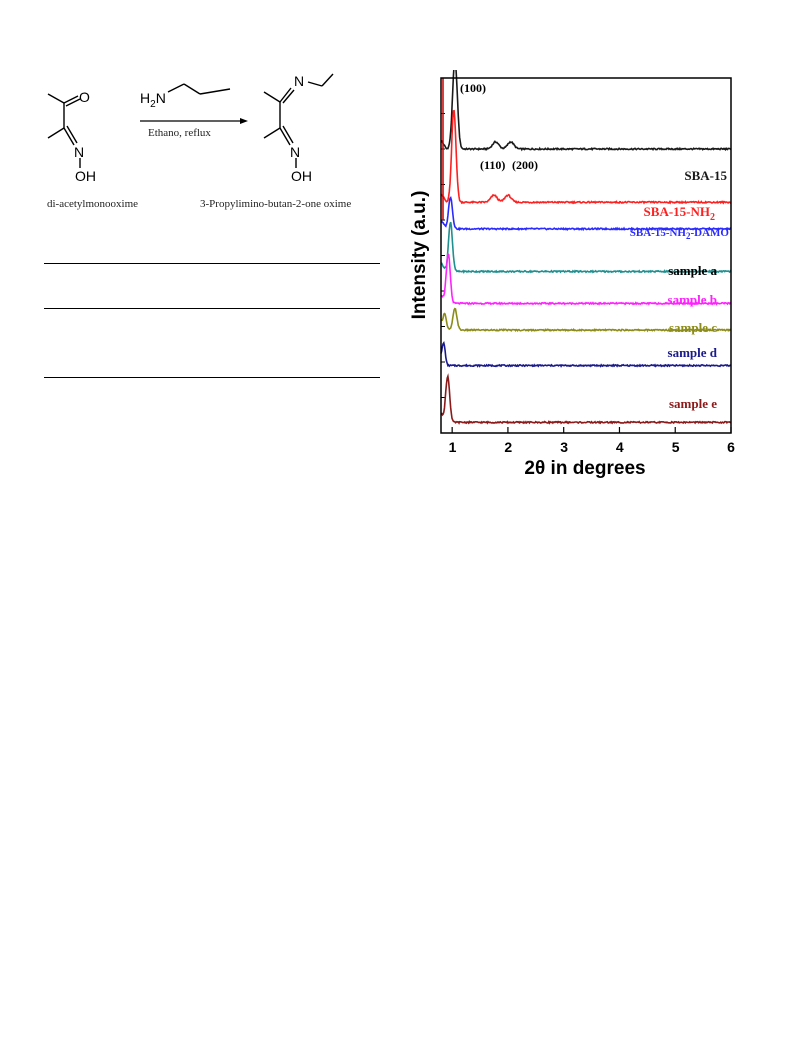  Describe the element at coordinates (731, 447) in the screenshot. I see `x-tick-label: 6` at that location.